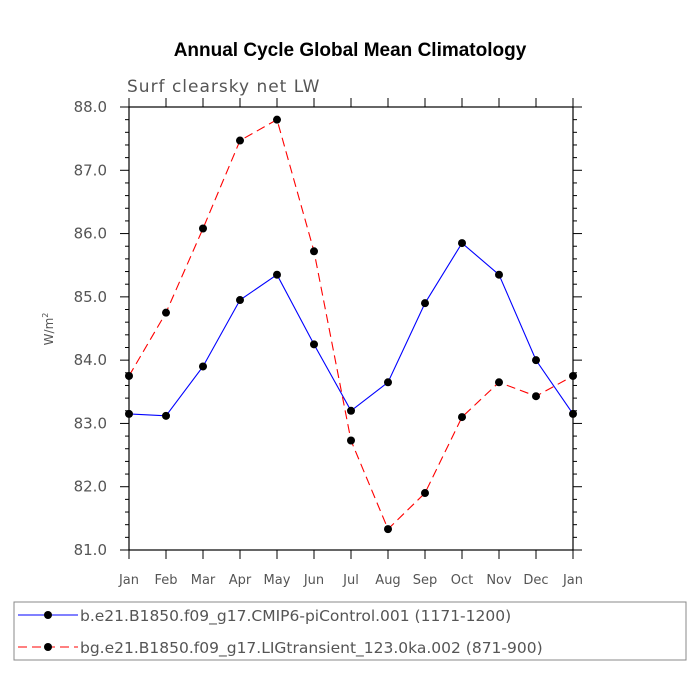 The width and height of the screenshot is (700, 700). What do you see at coordinates (387, 580) in the screenshot?
I see `x-tick-label: Aug` at bounding box center [387, 580].